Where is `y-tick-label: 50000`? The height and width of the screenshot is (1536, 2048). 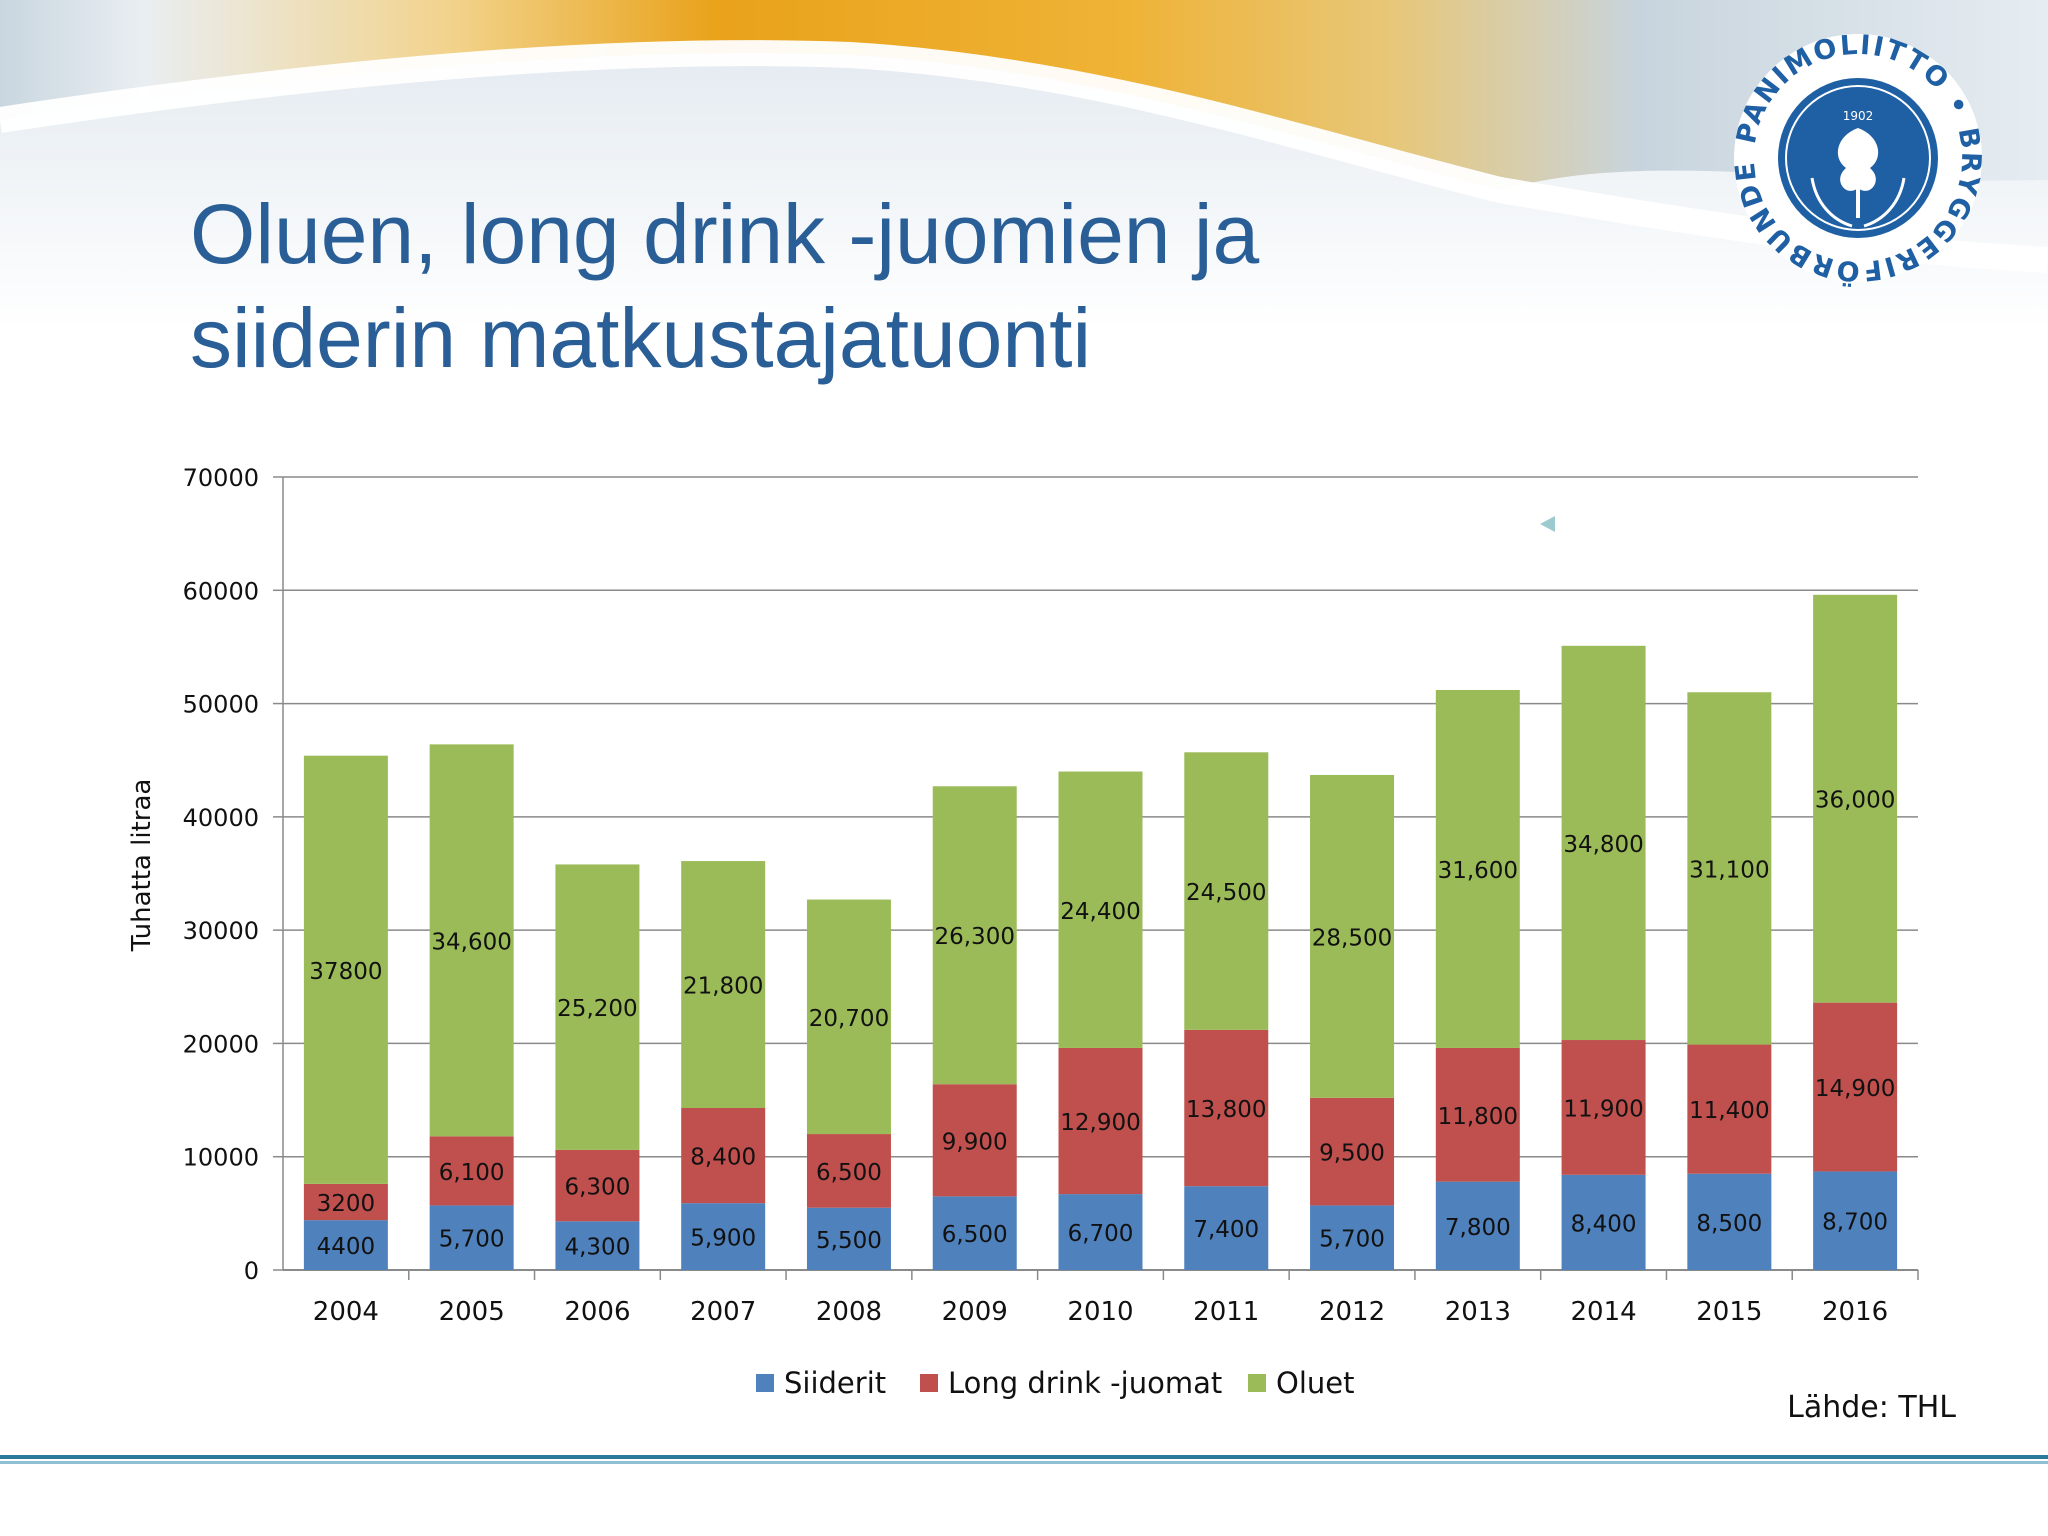
y-tick-label: 50000 is located at coordinates (221, 705).